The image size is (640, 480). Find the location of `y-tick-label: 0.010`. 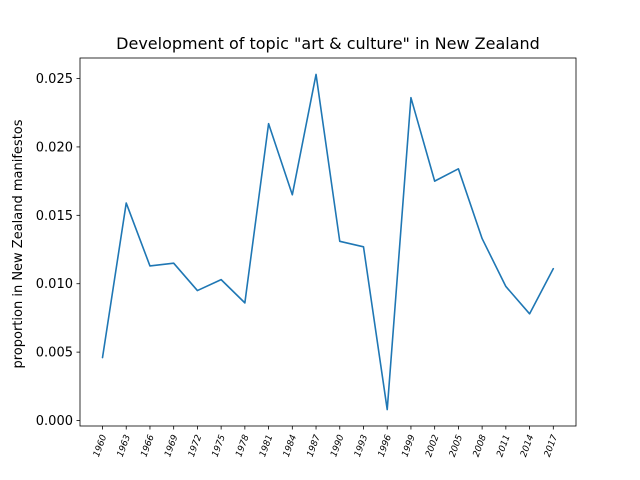

y-tick-label: 0.010 is located at coordinates (54, 284).